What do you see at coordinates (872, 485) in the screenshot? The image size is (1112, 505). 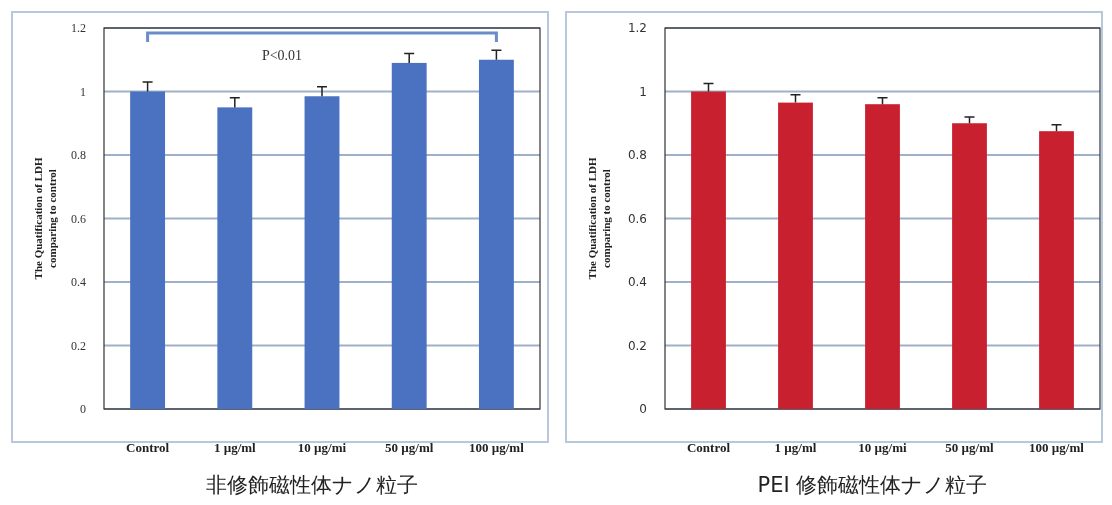 I see `x-axis-title: PEI 修飾磁性体ナノ粒子` at bounding box center [872, 485].